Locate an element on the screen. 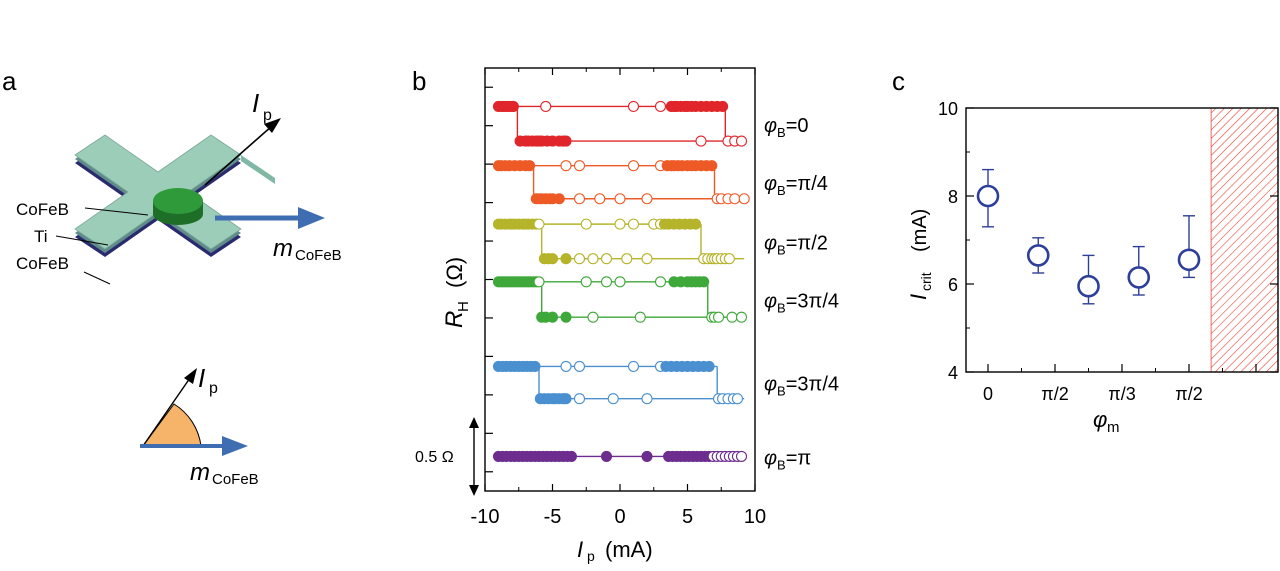 The height and width of the screenshot is (571, 1280). top-layer-cross is located at coordinates (158, 192).